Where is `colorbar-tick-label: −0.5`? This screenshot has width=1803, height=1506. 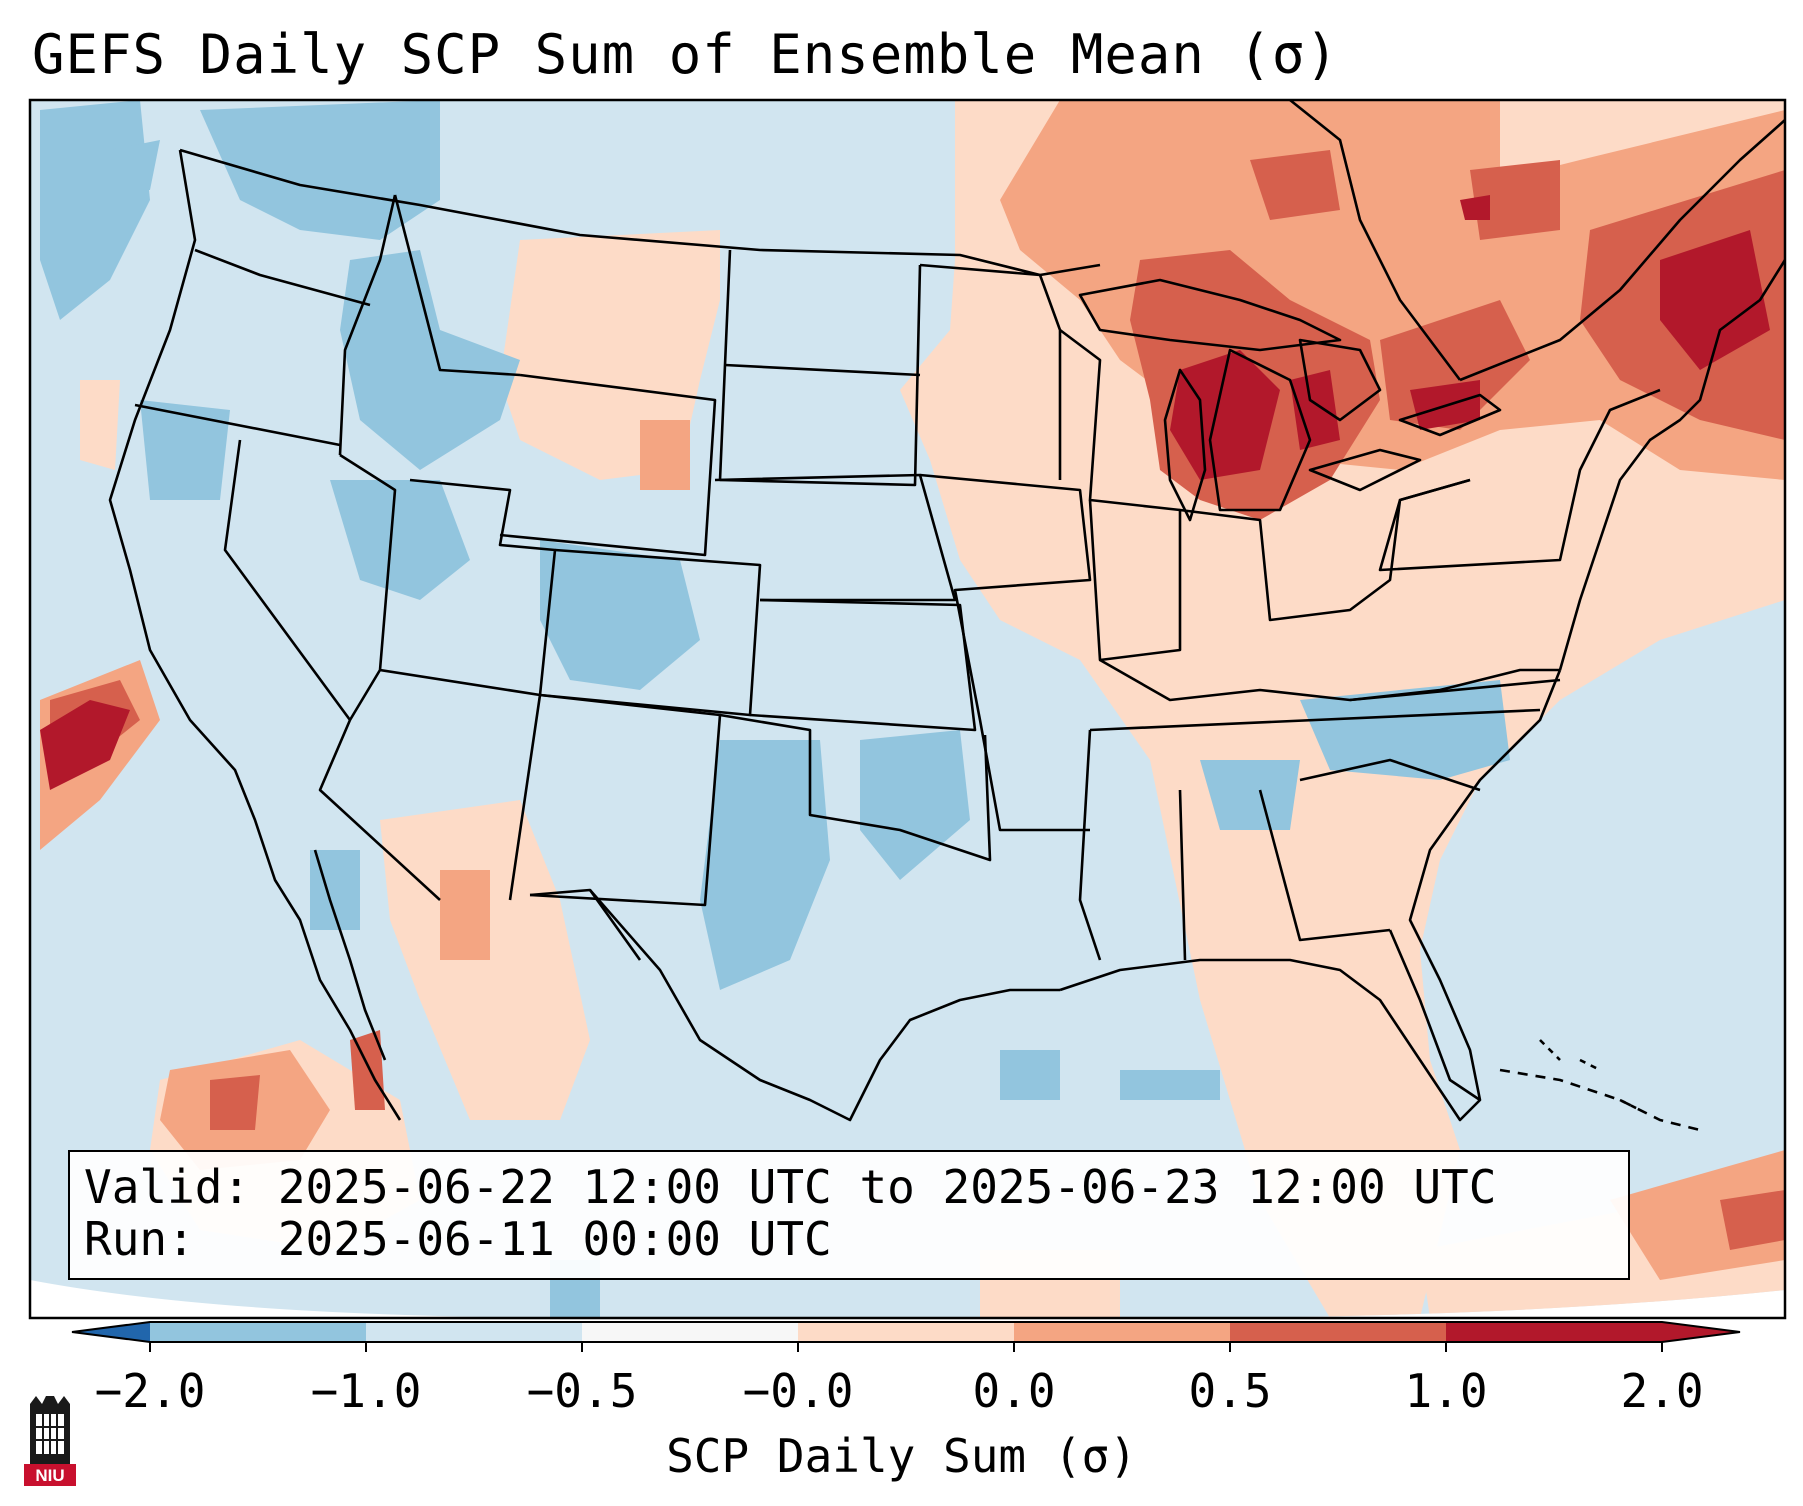
colorbar-tick-label: −0.5 is located at coordinates (582, 1391).